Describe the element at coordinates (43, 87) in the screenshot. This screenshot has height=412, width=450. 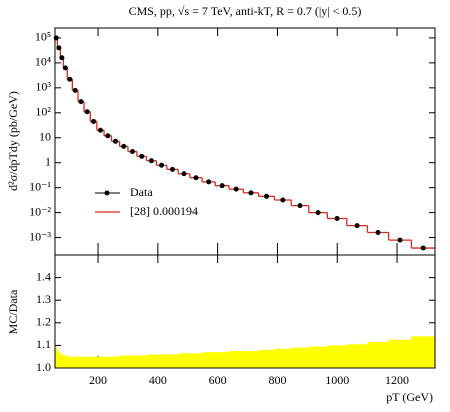
I see `y-tick-label: 10³` at that location.